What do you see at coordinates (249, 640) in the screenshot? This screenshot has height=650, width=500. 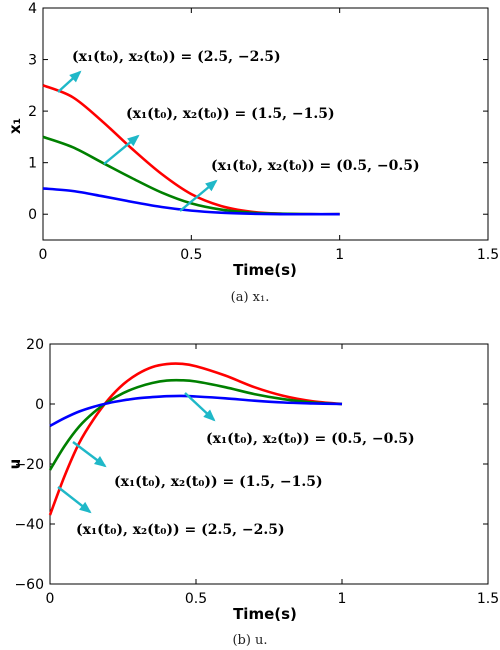 I see `caption-b: (b) u.` at bounding box center [249, 640].